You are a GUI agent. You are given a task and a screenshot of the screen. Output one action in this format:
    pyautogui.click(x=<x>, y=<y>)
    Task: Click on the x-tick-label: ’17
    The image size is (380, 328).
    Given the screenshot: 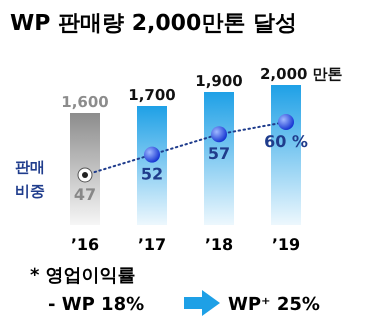 What is the action you would take?
    pyautogui.click(x=152, y=244)
    